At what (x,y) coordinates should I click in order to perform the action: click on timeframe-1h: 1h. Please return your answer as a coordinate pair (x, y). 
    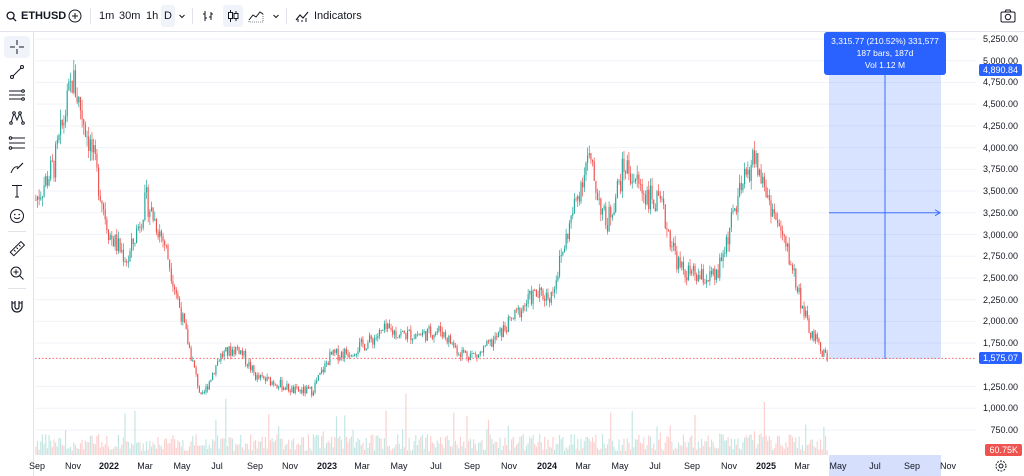
    Looking at the image, I should click on (152, 16).